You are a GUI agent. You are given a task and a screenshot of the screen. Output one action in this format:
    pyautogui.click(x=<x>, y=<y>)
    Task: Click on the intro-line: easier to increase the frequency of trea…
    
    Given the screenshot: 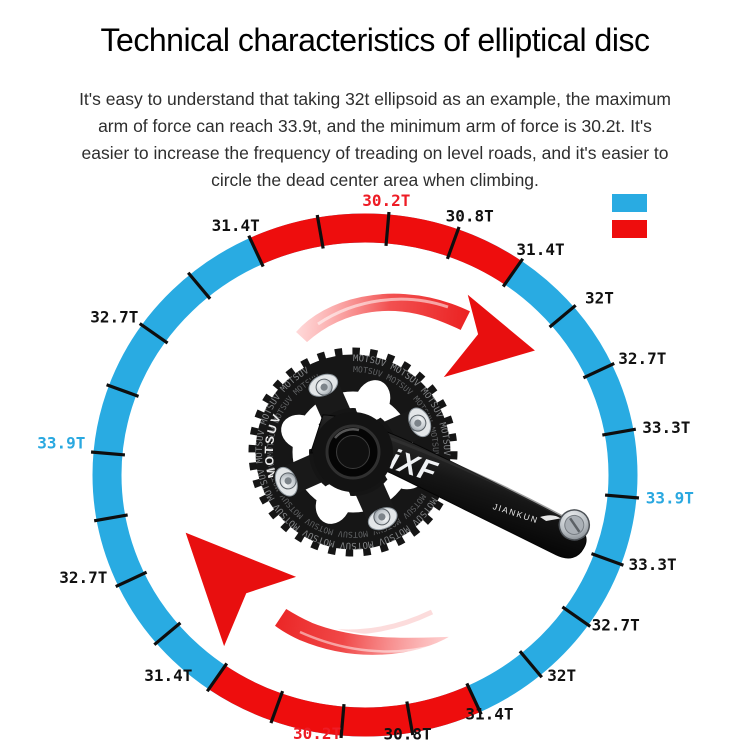 What is the action you would take?
    pyautogui.click(x=375, y=153)
    